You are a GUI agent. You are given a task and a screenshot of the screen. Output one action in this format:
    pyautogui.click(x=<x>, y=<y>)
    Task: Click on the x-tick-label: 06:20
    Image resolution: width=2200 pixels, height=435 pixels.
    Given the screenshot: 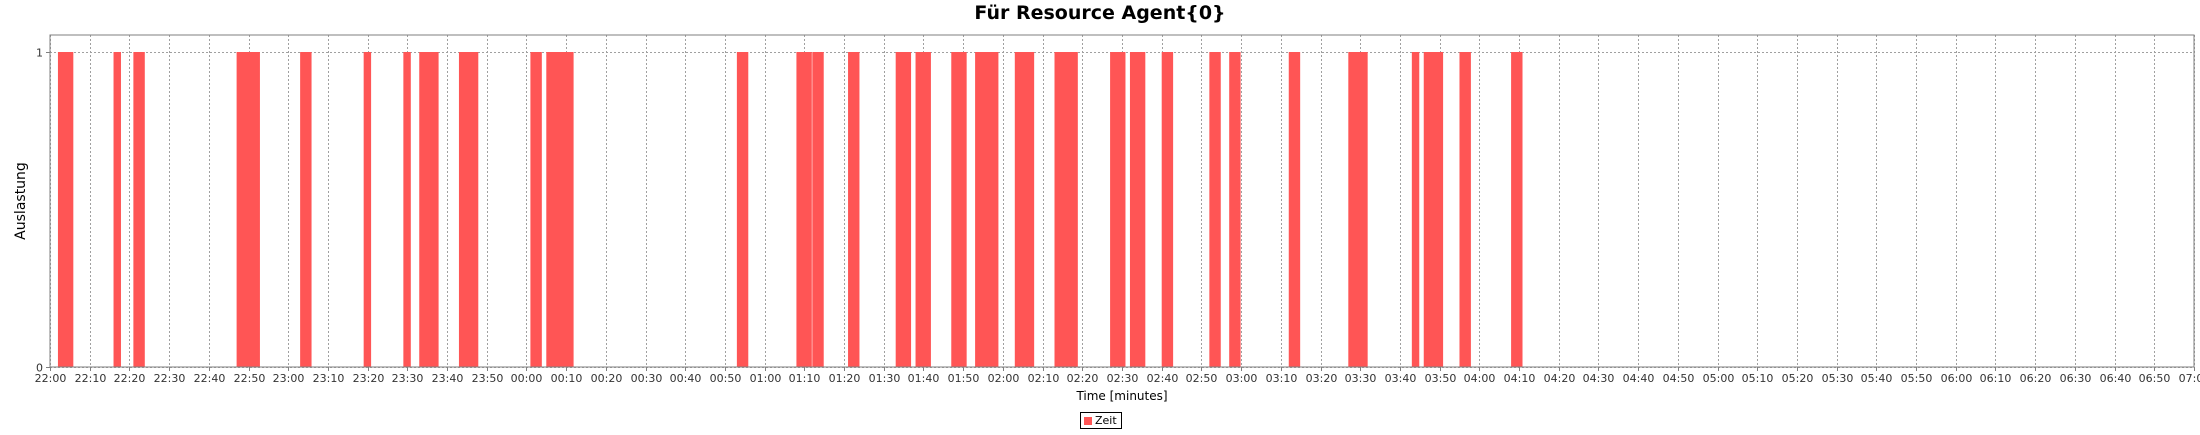 What is the action you would take?
    pyautogui.click(x=2036, y=378)
    